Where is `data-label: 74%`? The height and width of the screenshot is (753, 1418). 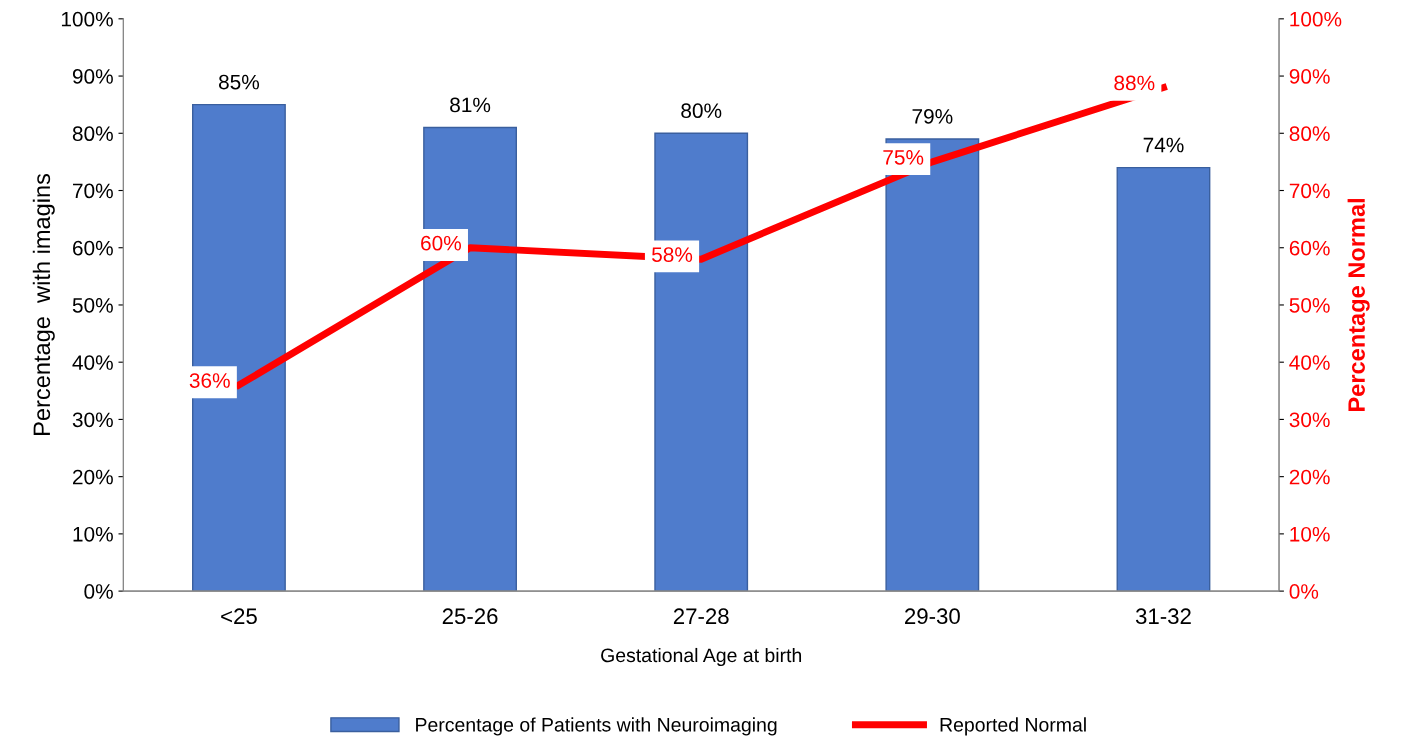 data-label: 74% is located at coordinates (1163, 145).